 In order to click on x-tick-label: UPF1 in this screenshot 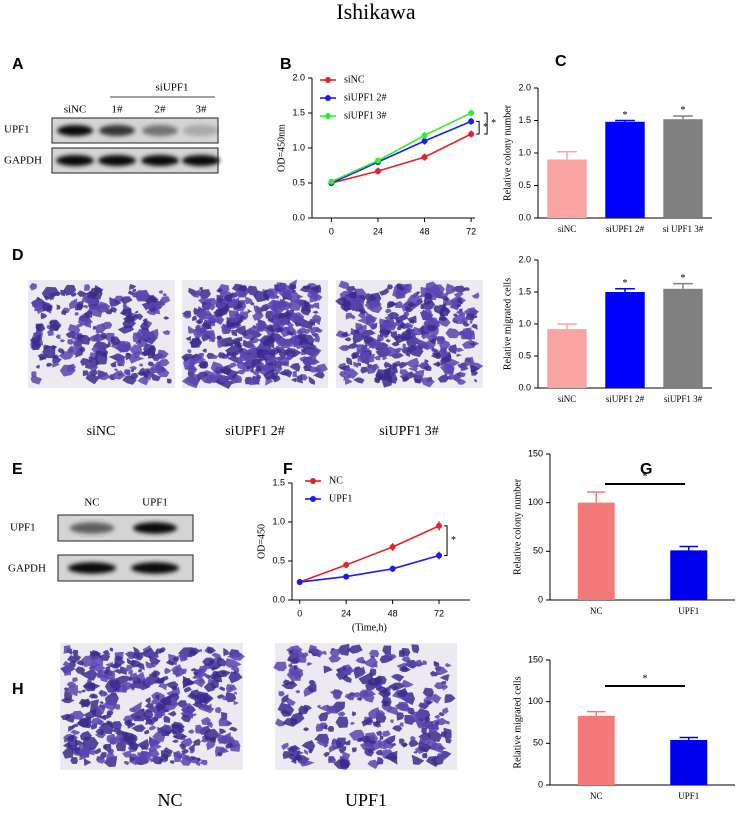, I will do `click(688, 611)`.